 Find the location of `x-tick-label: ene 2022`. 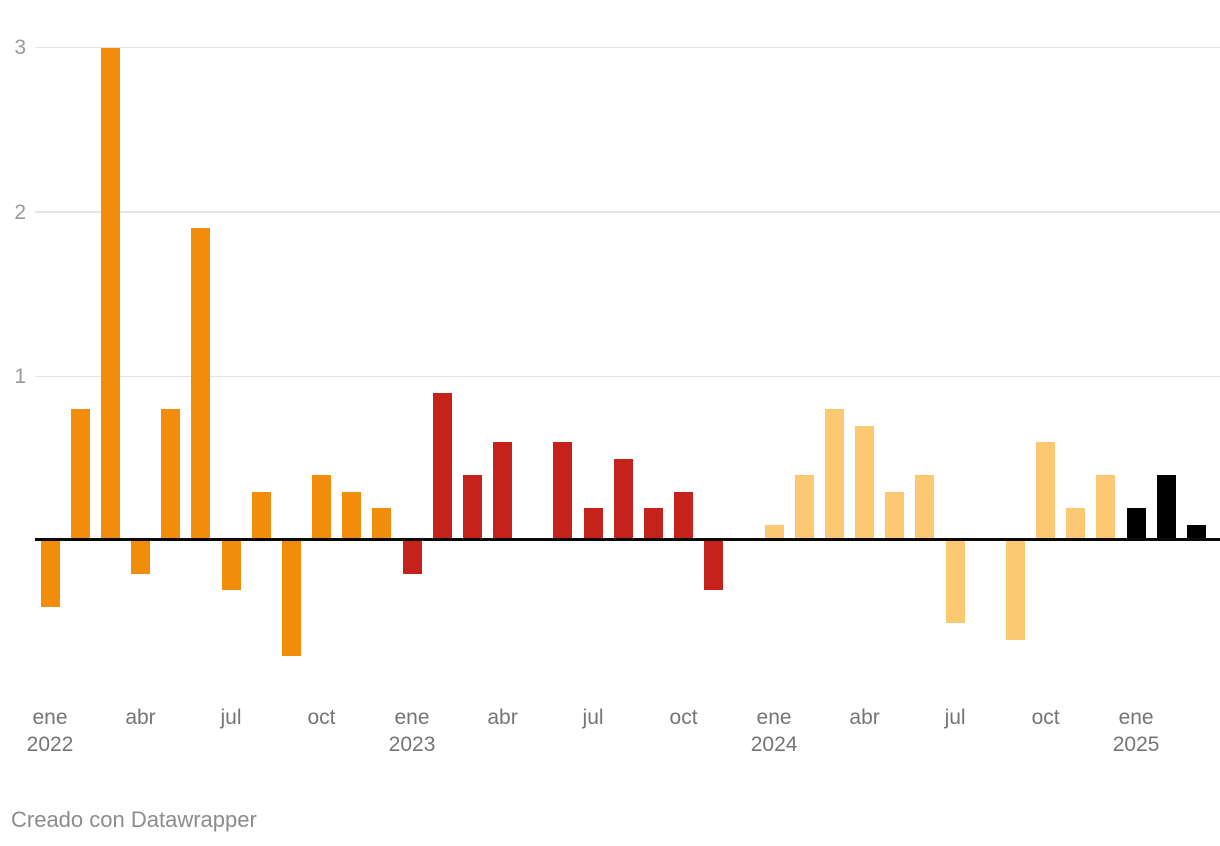

x-tick-label: ene 2022 is located at coordinates (50, 731).